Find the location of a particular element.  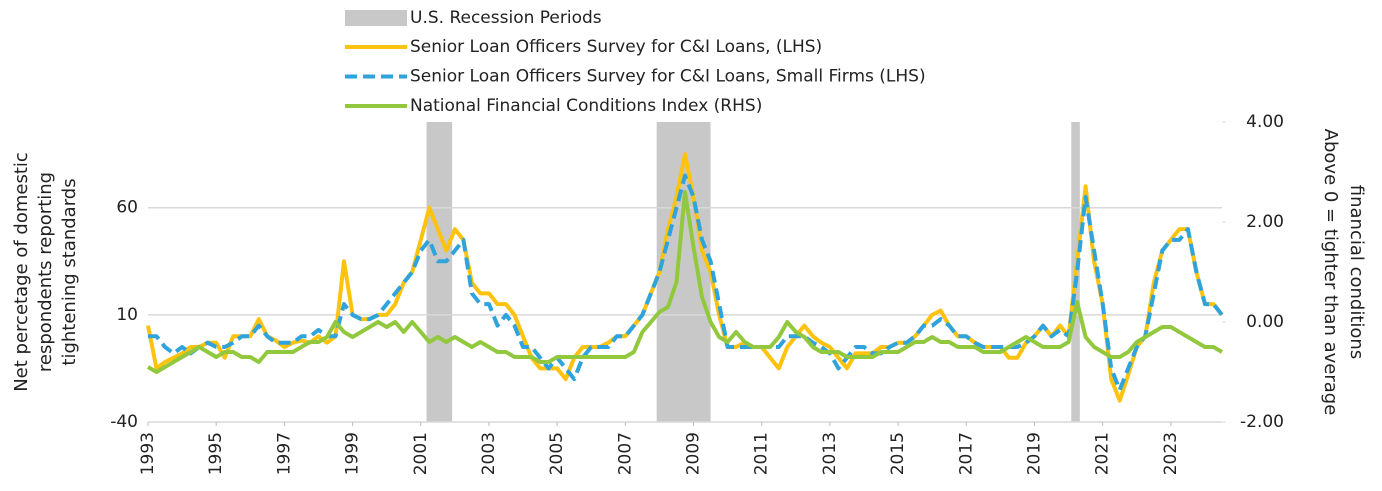

x-tick-label: 2013 is located at coordinates (830, 453).